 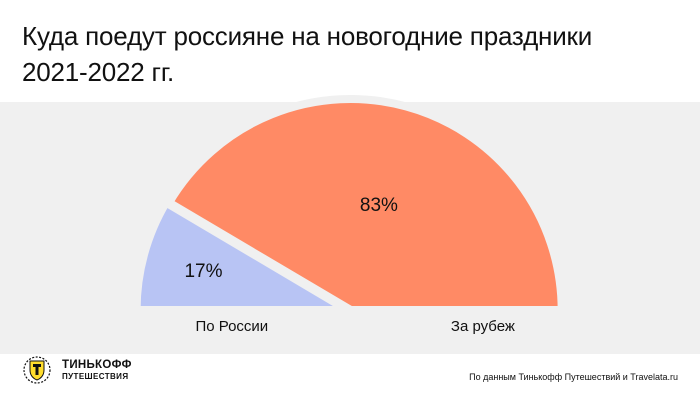 What do you see at coordinates (482, 326) in the screenshot?
I see `category-label-abroad: За рубеж` at bounding box center [482, 326].